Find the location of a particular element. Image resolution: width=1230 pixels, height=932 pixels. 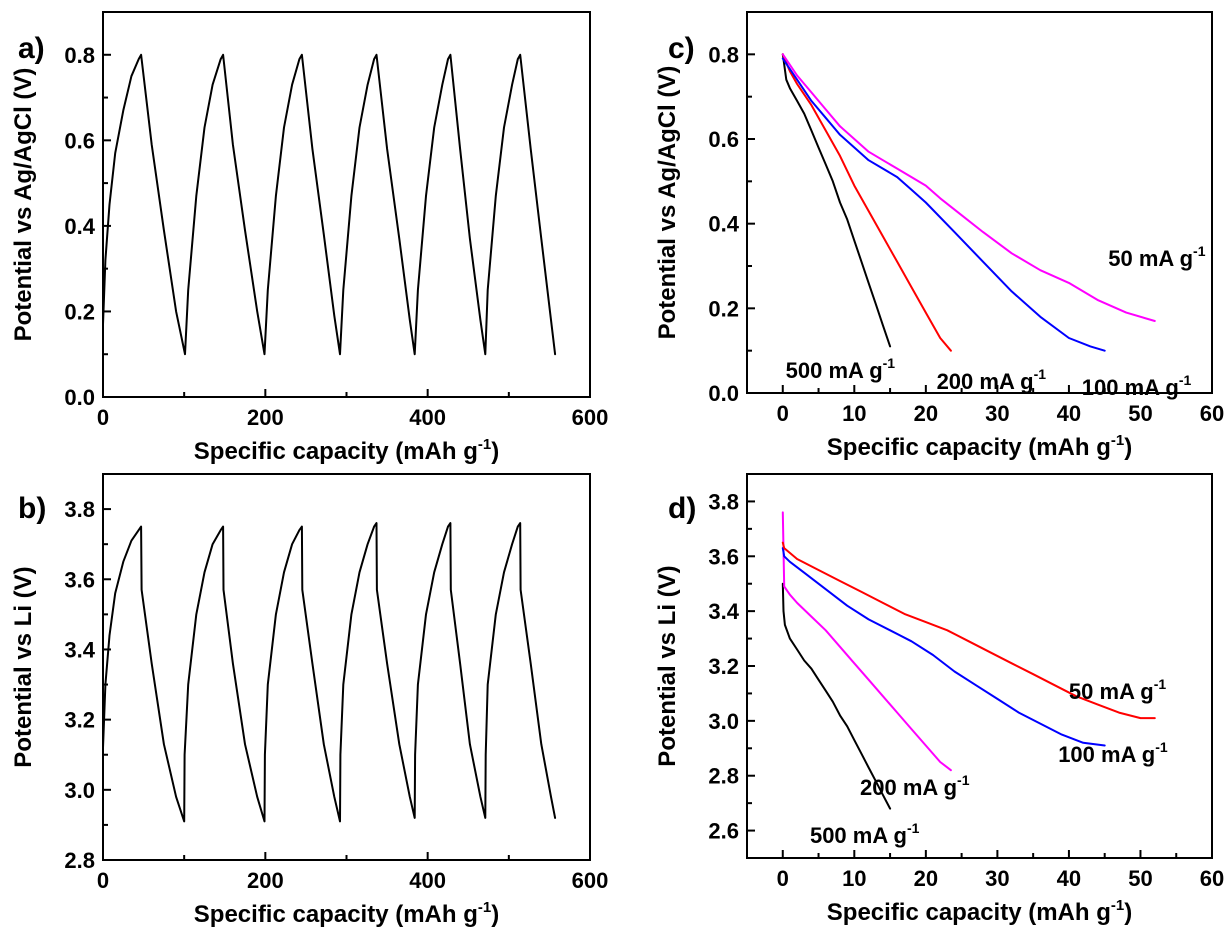

x-tick-label: 600 is located at coordinates (590, 880).